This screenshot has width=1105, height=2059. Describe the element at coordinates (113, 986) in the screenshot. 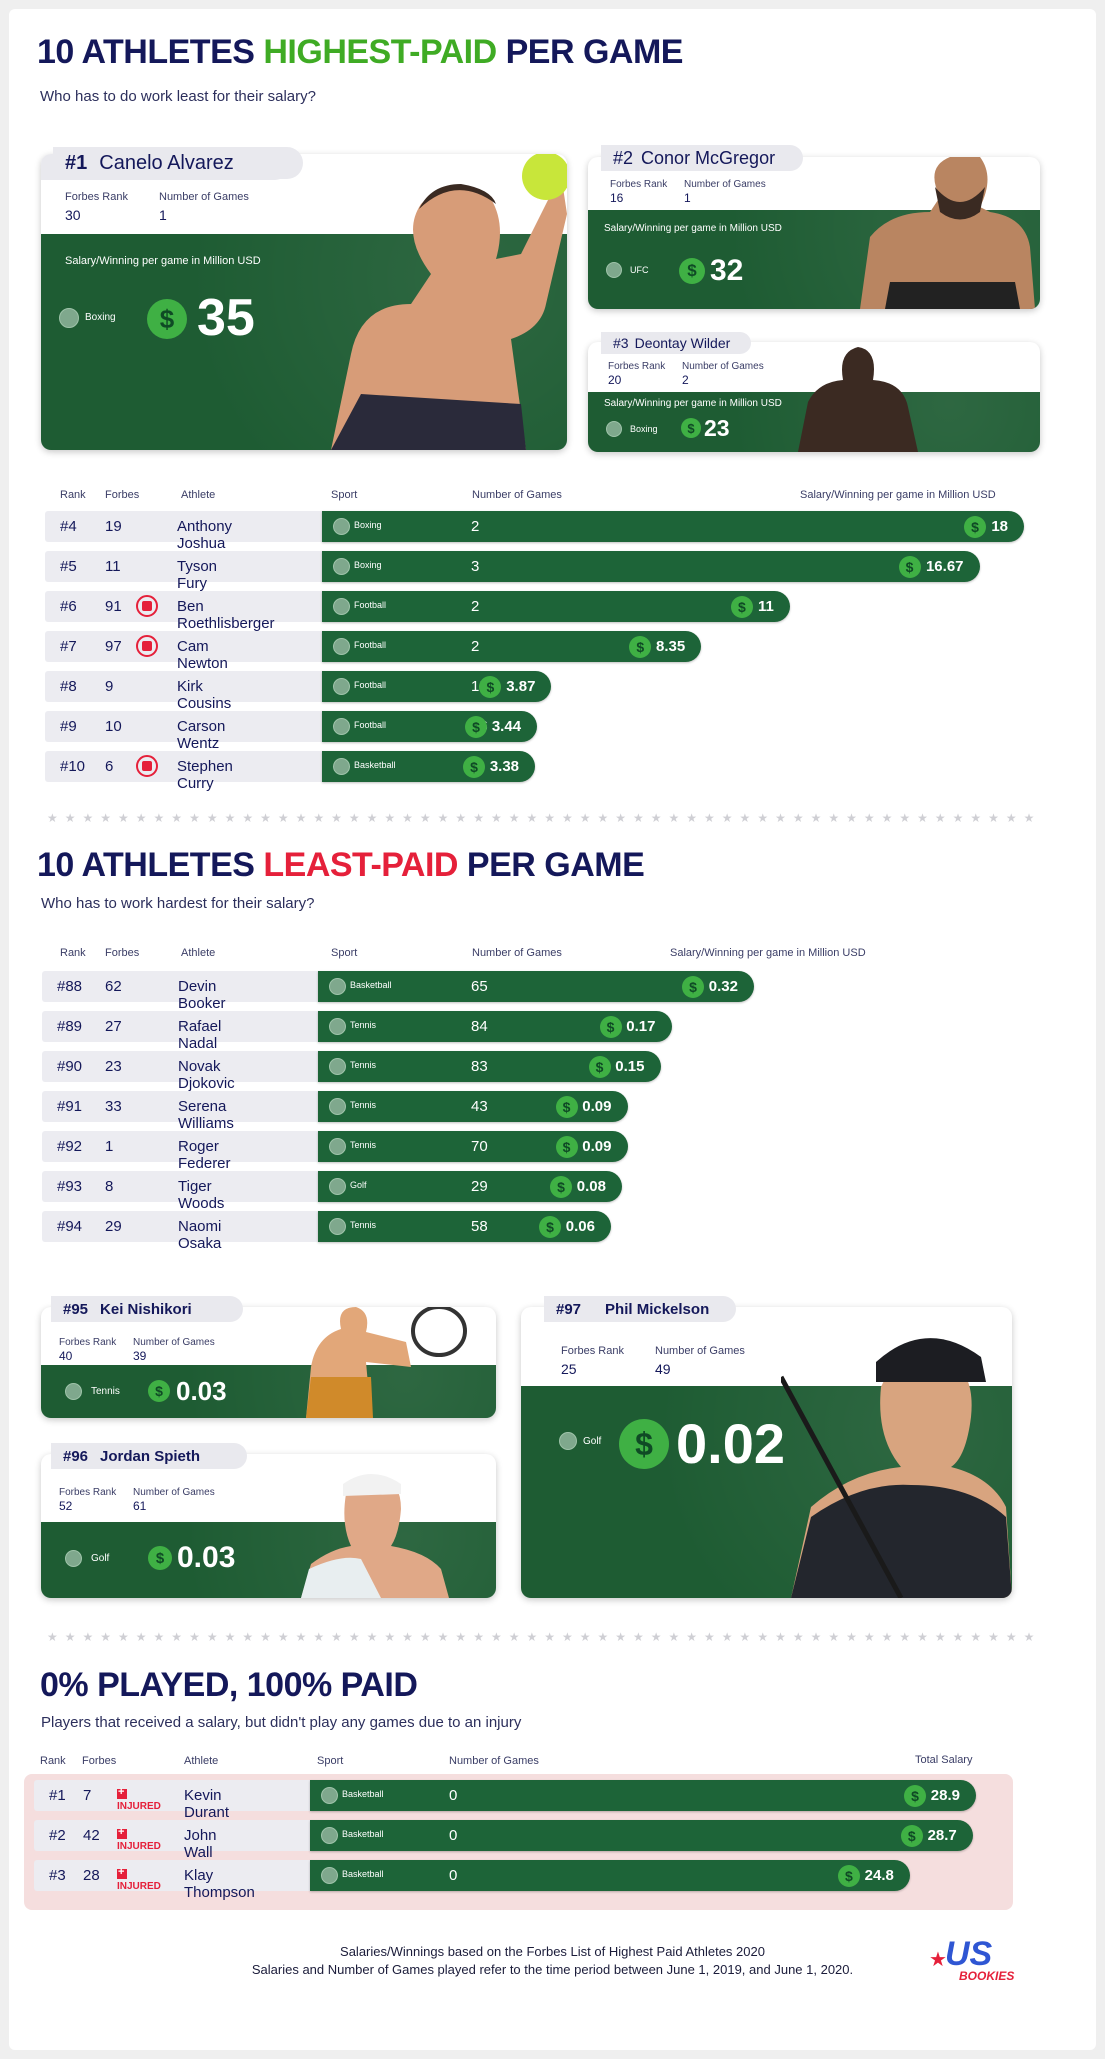

I see `cell-forbes: 62` at that location.